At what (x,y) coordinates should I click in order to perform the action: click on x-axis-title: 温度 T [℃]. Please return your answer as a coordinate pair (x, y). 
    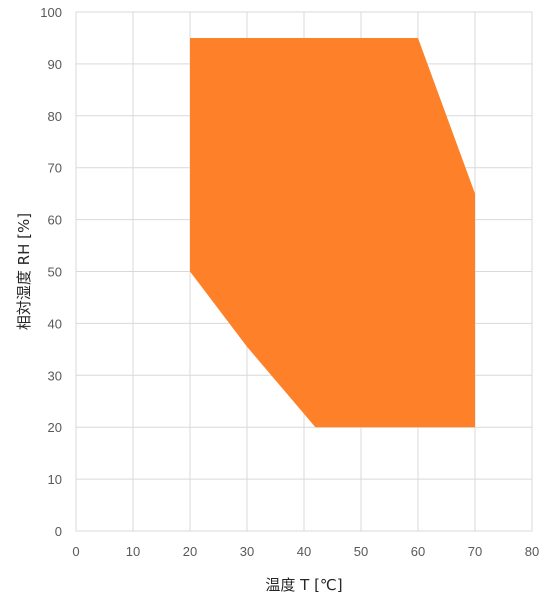
    Looking at the image, I should click on (303, 585).